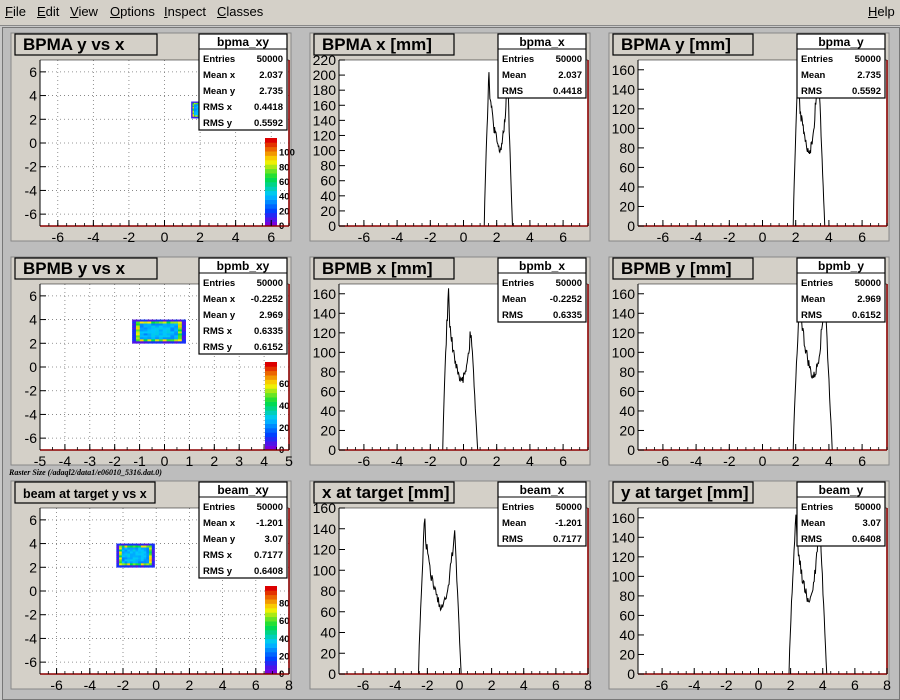  What do you see at coordinates (627, 187) in the screenshot?
I see `y-tick-label: 40` at bounding box center [627, 187].